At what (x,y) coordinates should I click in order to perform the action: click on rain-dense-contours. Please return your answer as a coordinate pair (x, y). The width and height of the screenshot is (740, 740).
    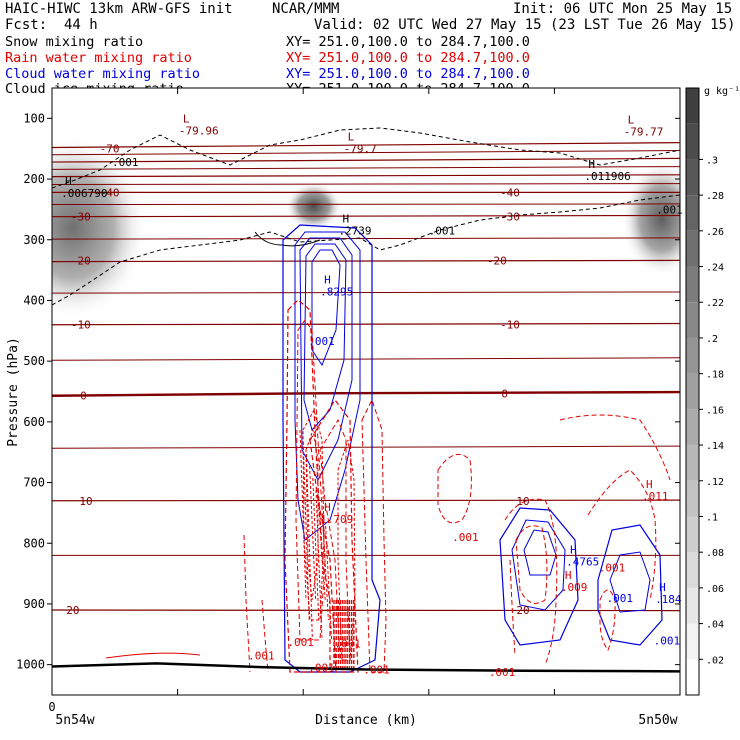
    Looking at the image, I should click on (327, 550).